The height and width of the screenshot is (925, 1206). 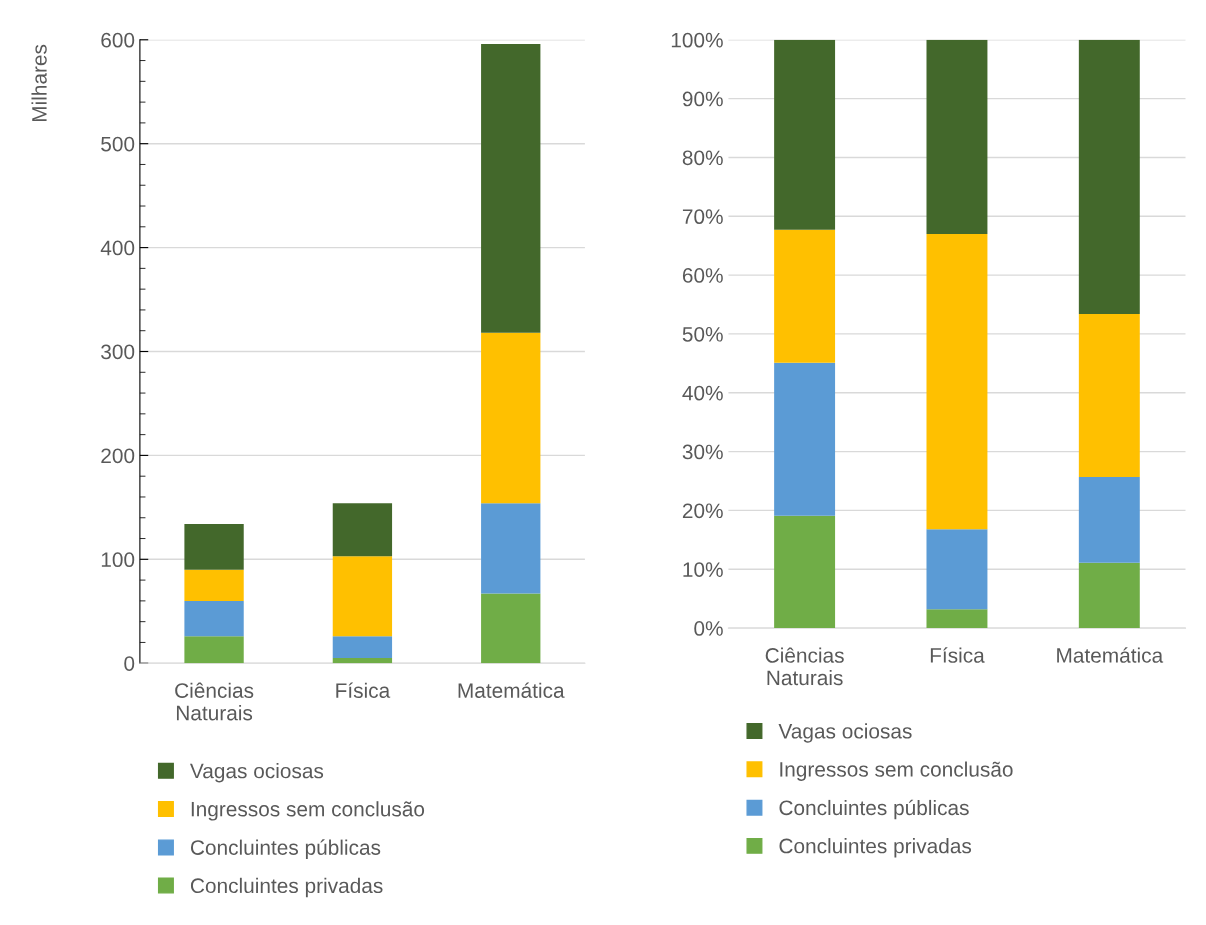 I want to click on y-tick-label: 0%, so click(x=708, y=628).